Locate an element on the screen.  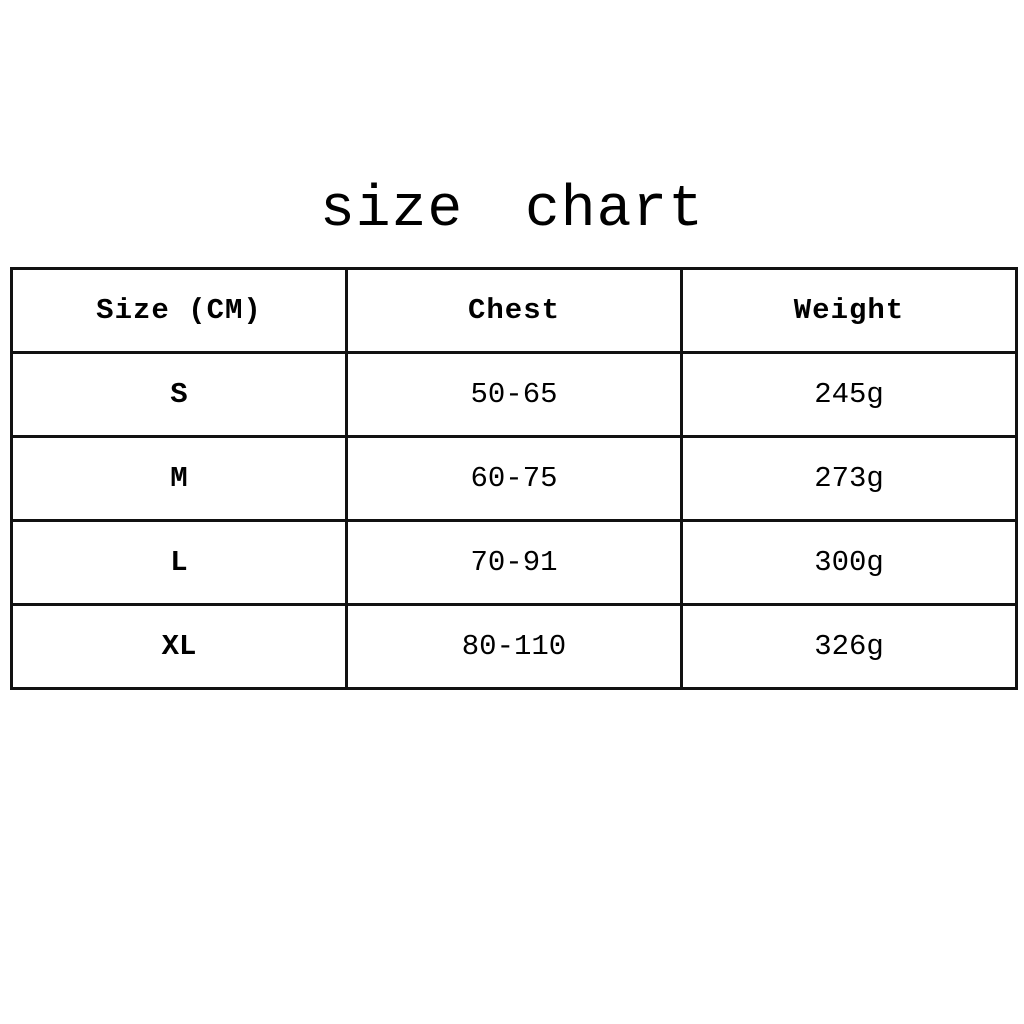
cell-size-s: S is located at coordinates (179, 394).